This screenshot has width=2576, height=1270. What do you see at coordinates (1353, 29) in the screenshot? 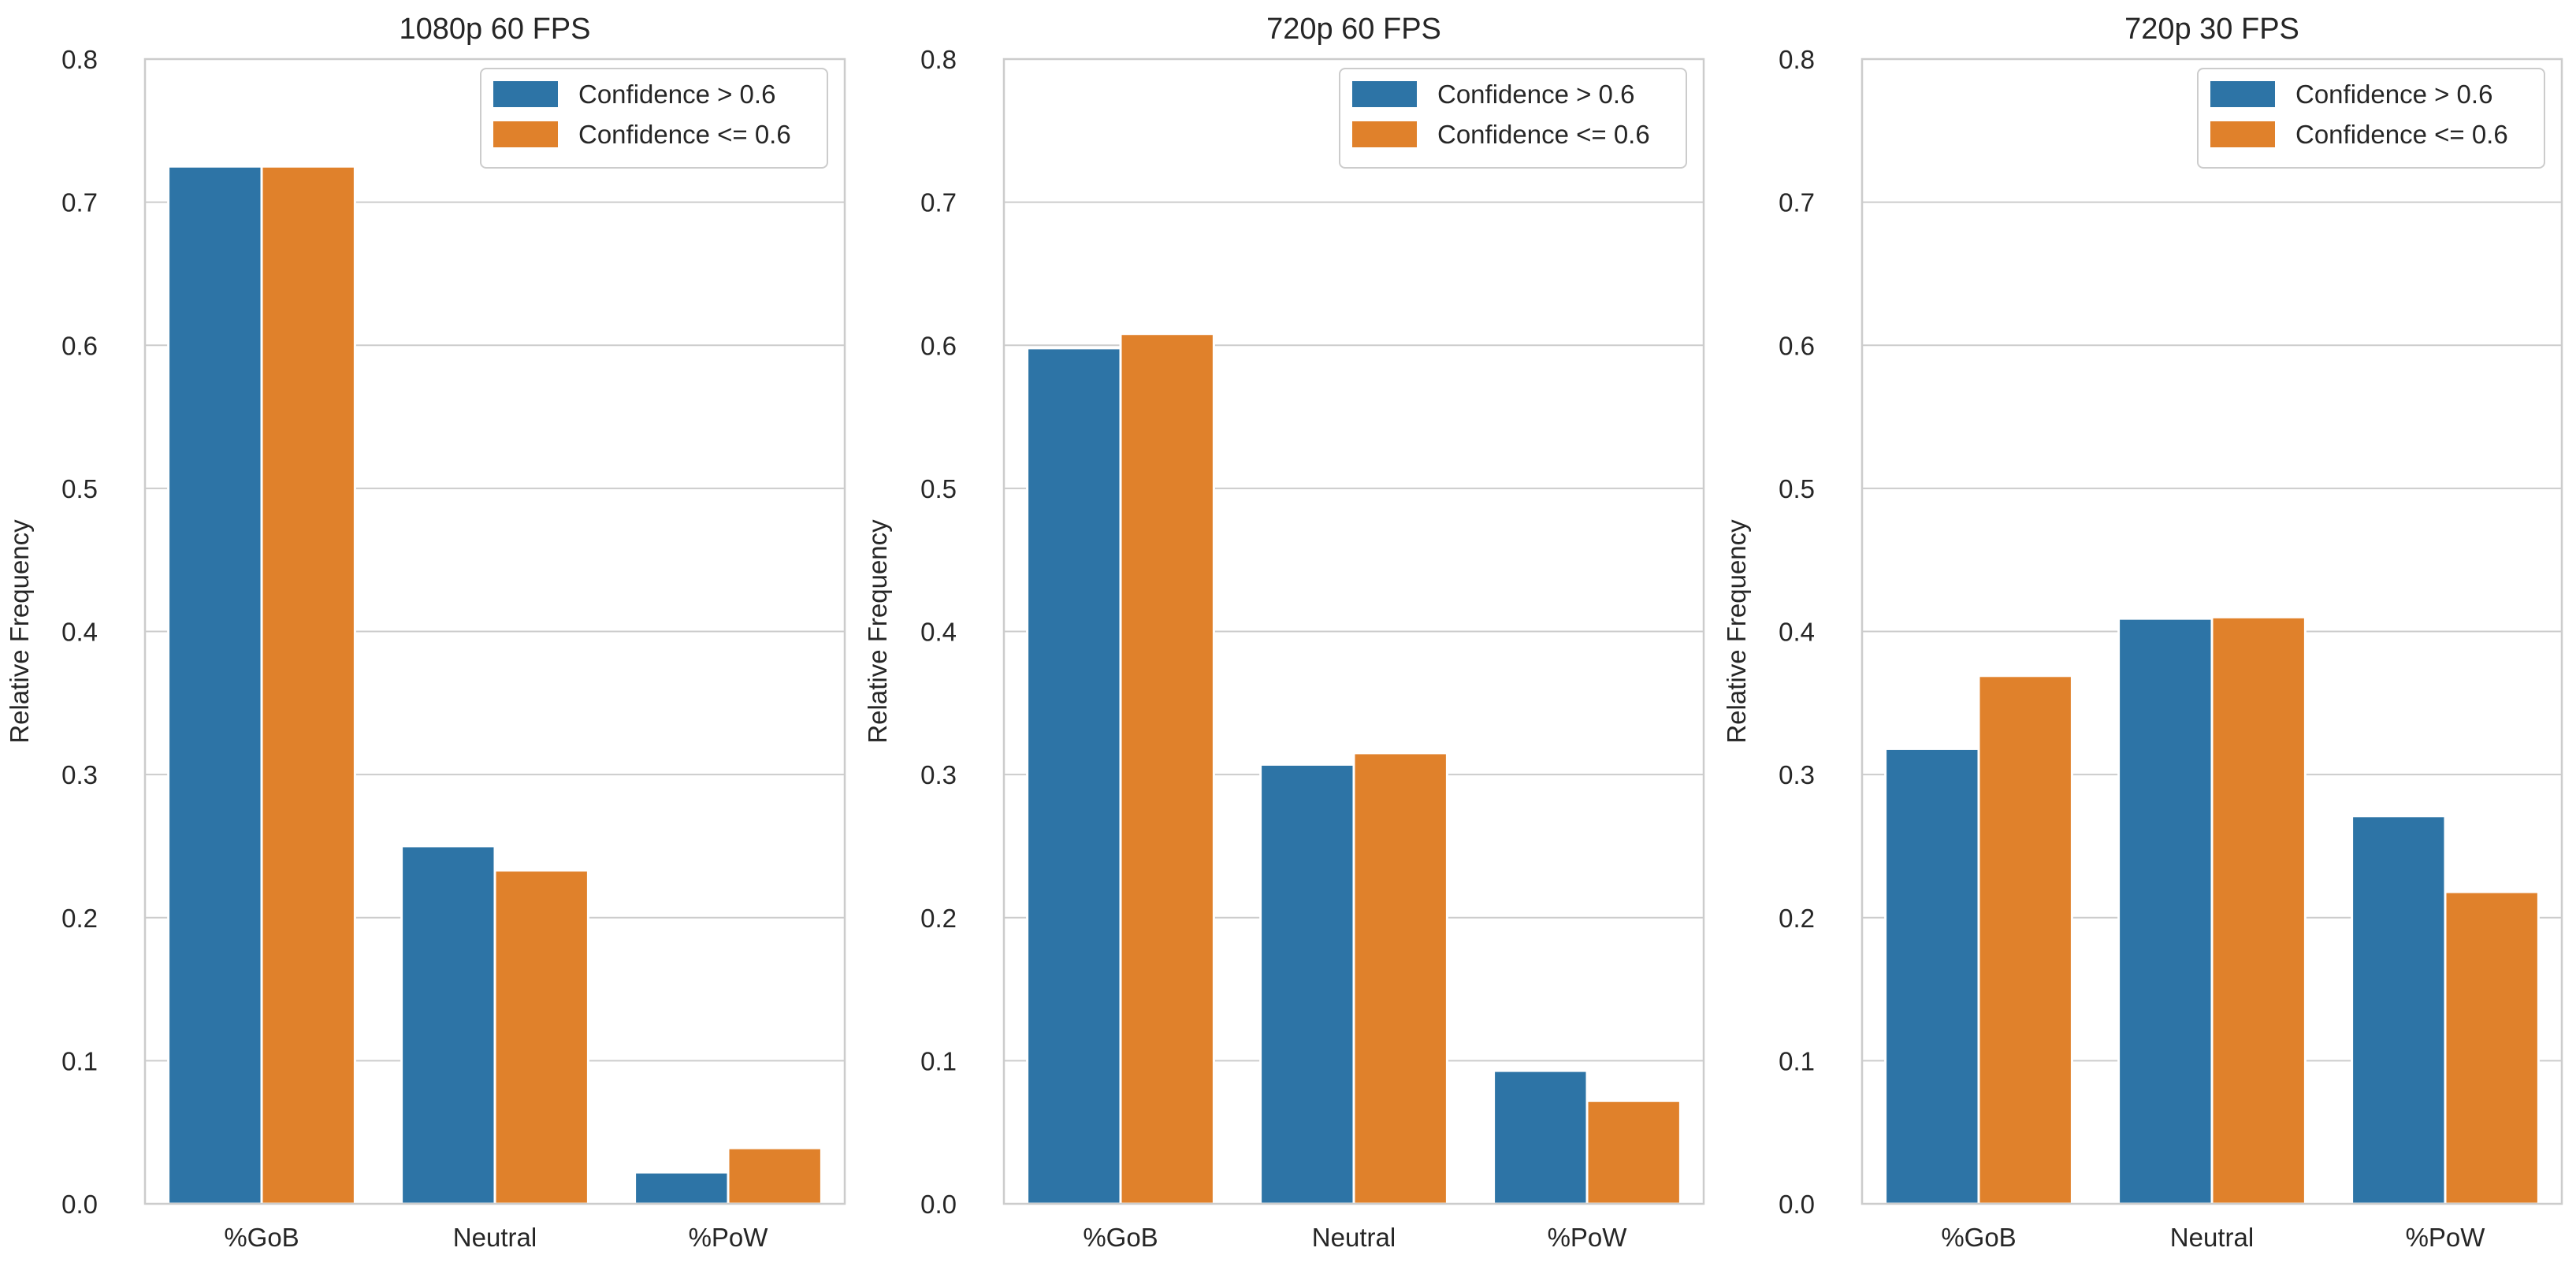
I see `chart-title: 720p 60 FPS` at bounding box center [1353, 29].